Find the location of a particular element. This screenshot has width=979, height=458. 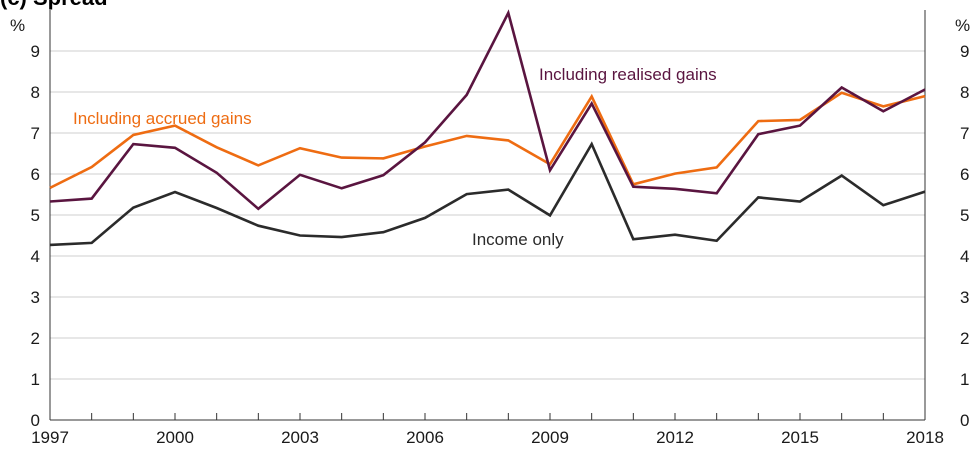

x-tick-label-2009: 2009 is located at coordinates (550, 437).